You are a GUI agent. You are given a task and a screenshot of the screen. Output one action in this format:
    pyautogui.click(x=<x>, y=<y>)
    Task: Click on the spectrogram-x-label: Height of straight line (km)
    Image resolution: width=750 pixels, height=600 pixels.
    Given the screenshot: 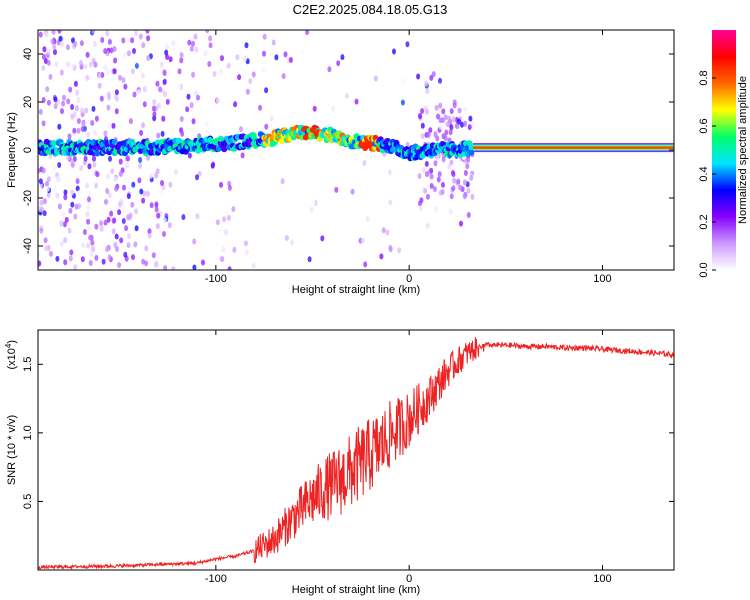 What is the action you would take?
    pyautogui.click(x=356, y=290)
    